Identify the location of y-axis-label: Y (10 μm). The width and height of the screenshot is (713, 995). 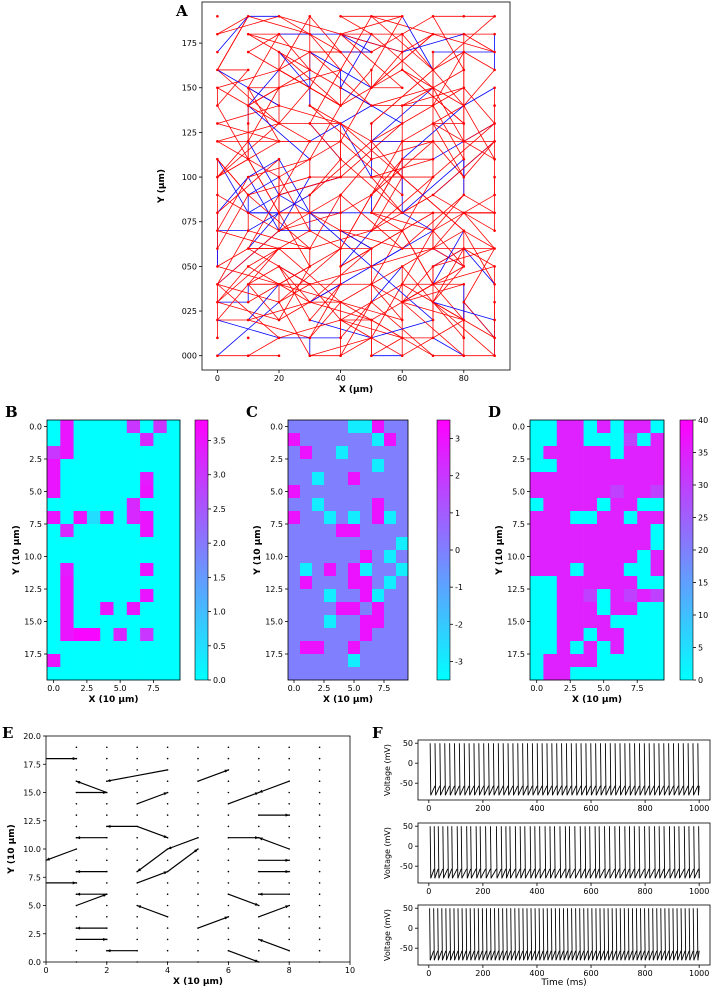
(258, 550).